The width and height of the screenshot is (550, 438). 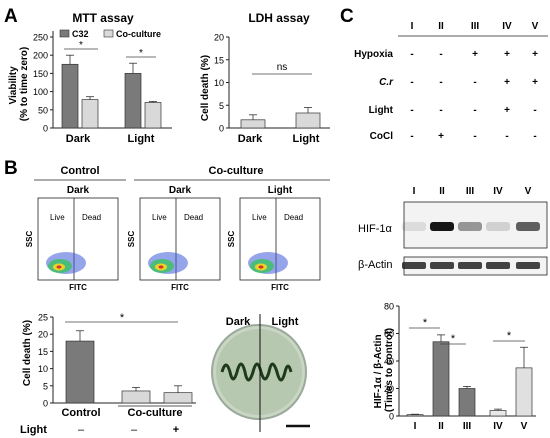 I want to click on mtt-legend-coculture: Co-culture, so click(x=138, y=34).